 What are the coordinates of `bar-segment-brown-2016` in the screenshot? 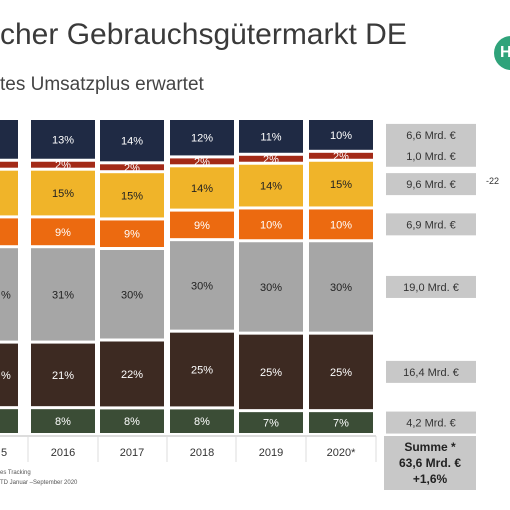 It's located at (63, 375).